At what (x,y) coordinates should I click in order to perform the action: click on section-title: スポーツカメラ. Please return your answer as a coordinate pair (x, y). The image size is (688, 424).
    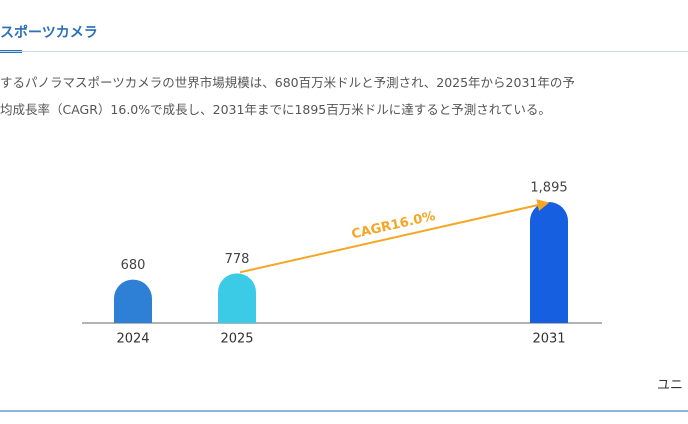
    Looking at the image, I should click on (49, 33).